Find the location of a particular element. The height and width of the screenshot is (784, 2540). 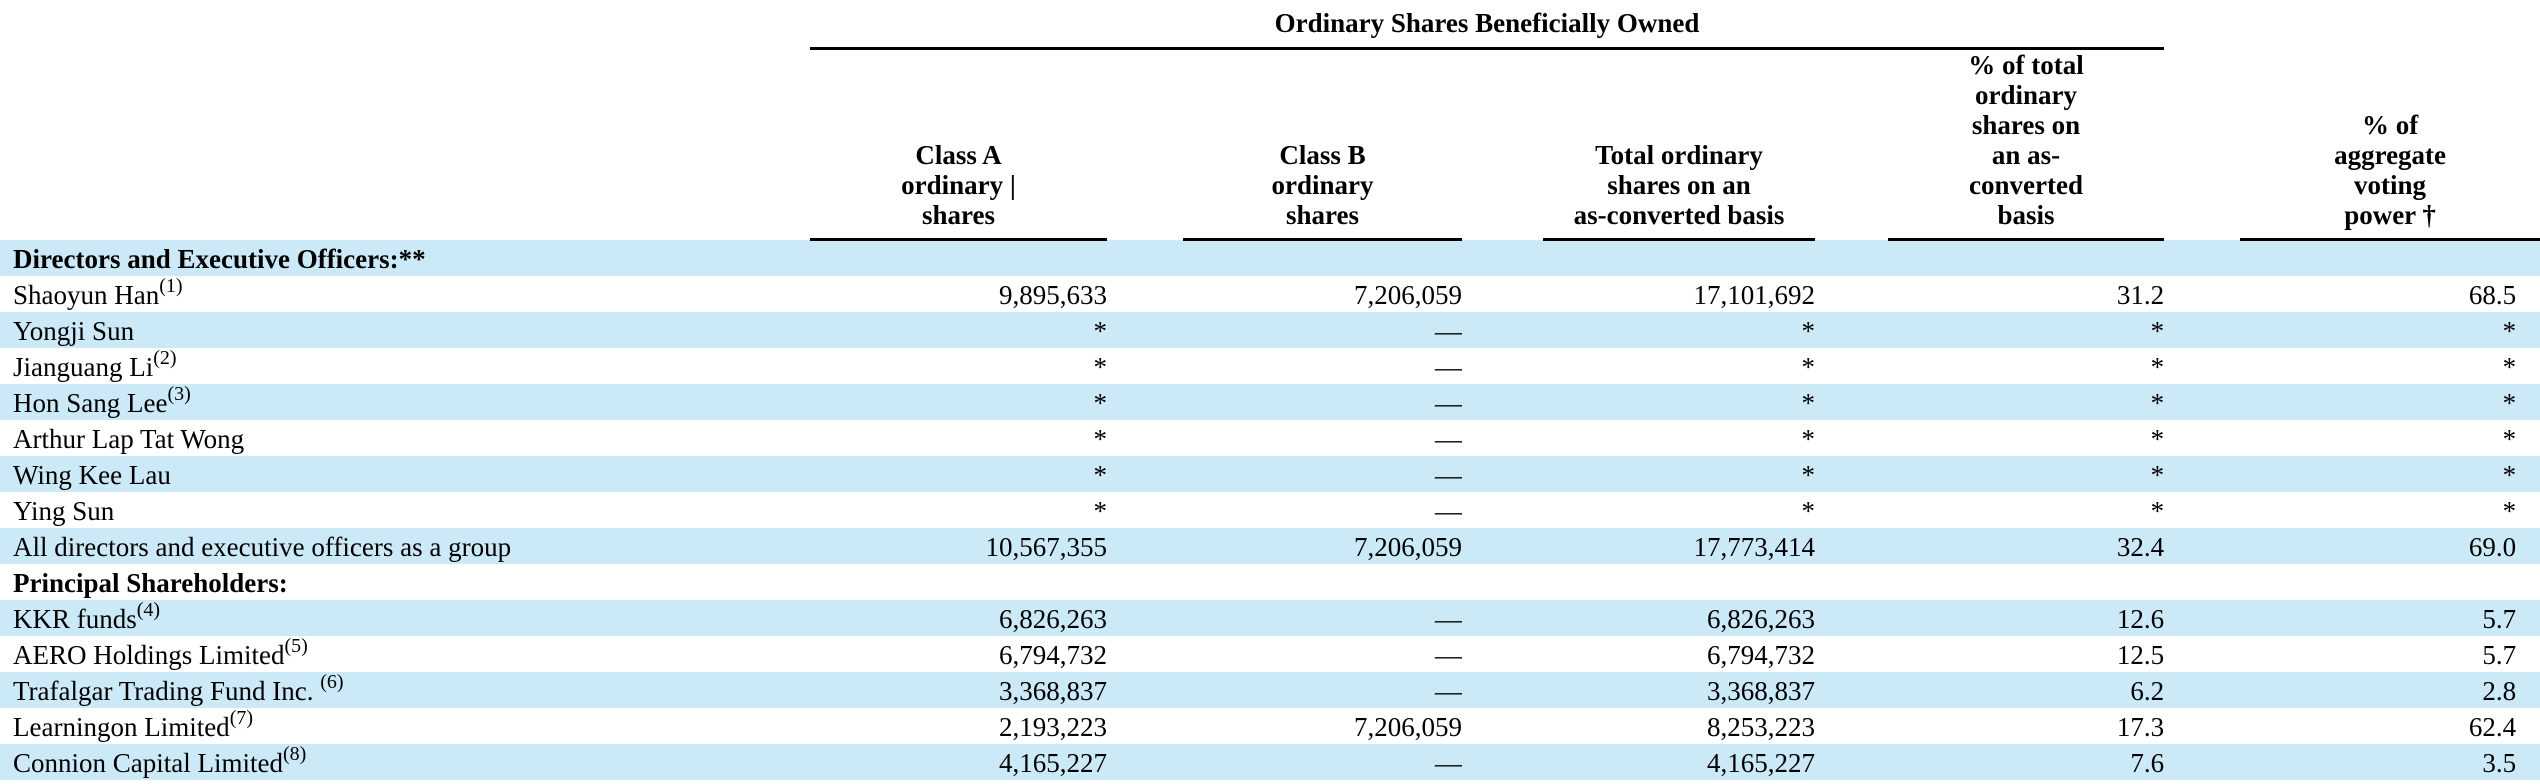

cell-pct-total: 12.5 is located at coordinates (2140, 654).